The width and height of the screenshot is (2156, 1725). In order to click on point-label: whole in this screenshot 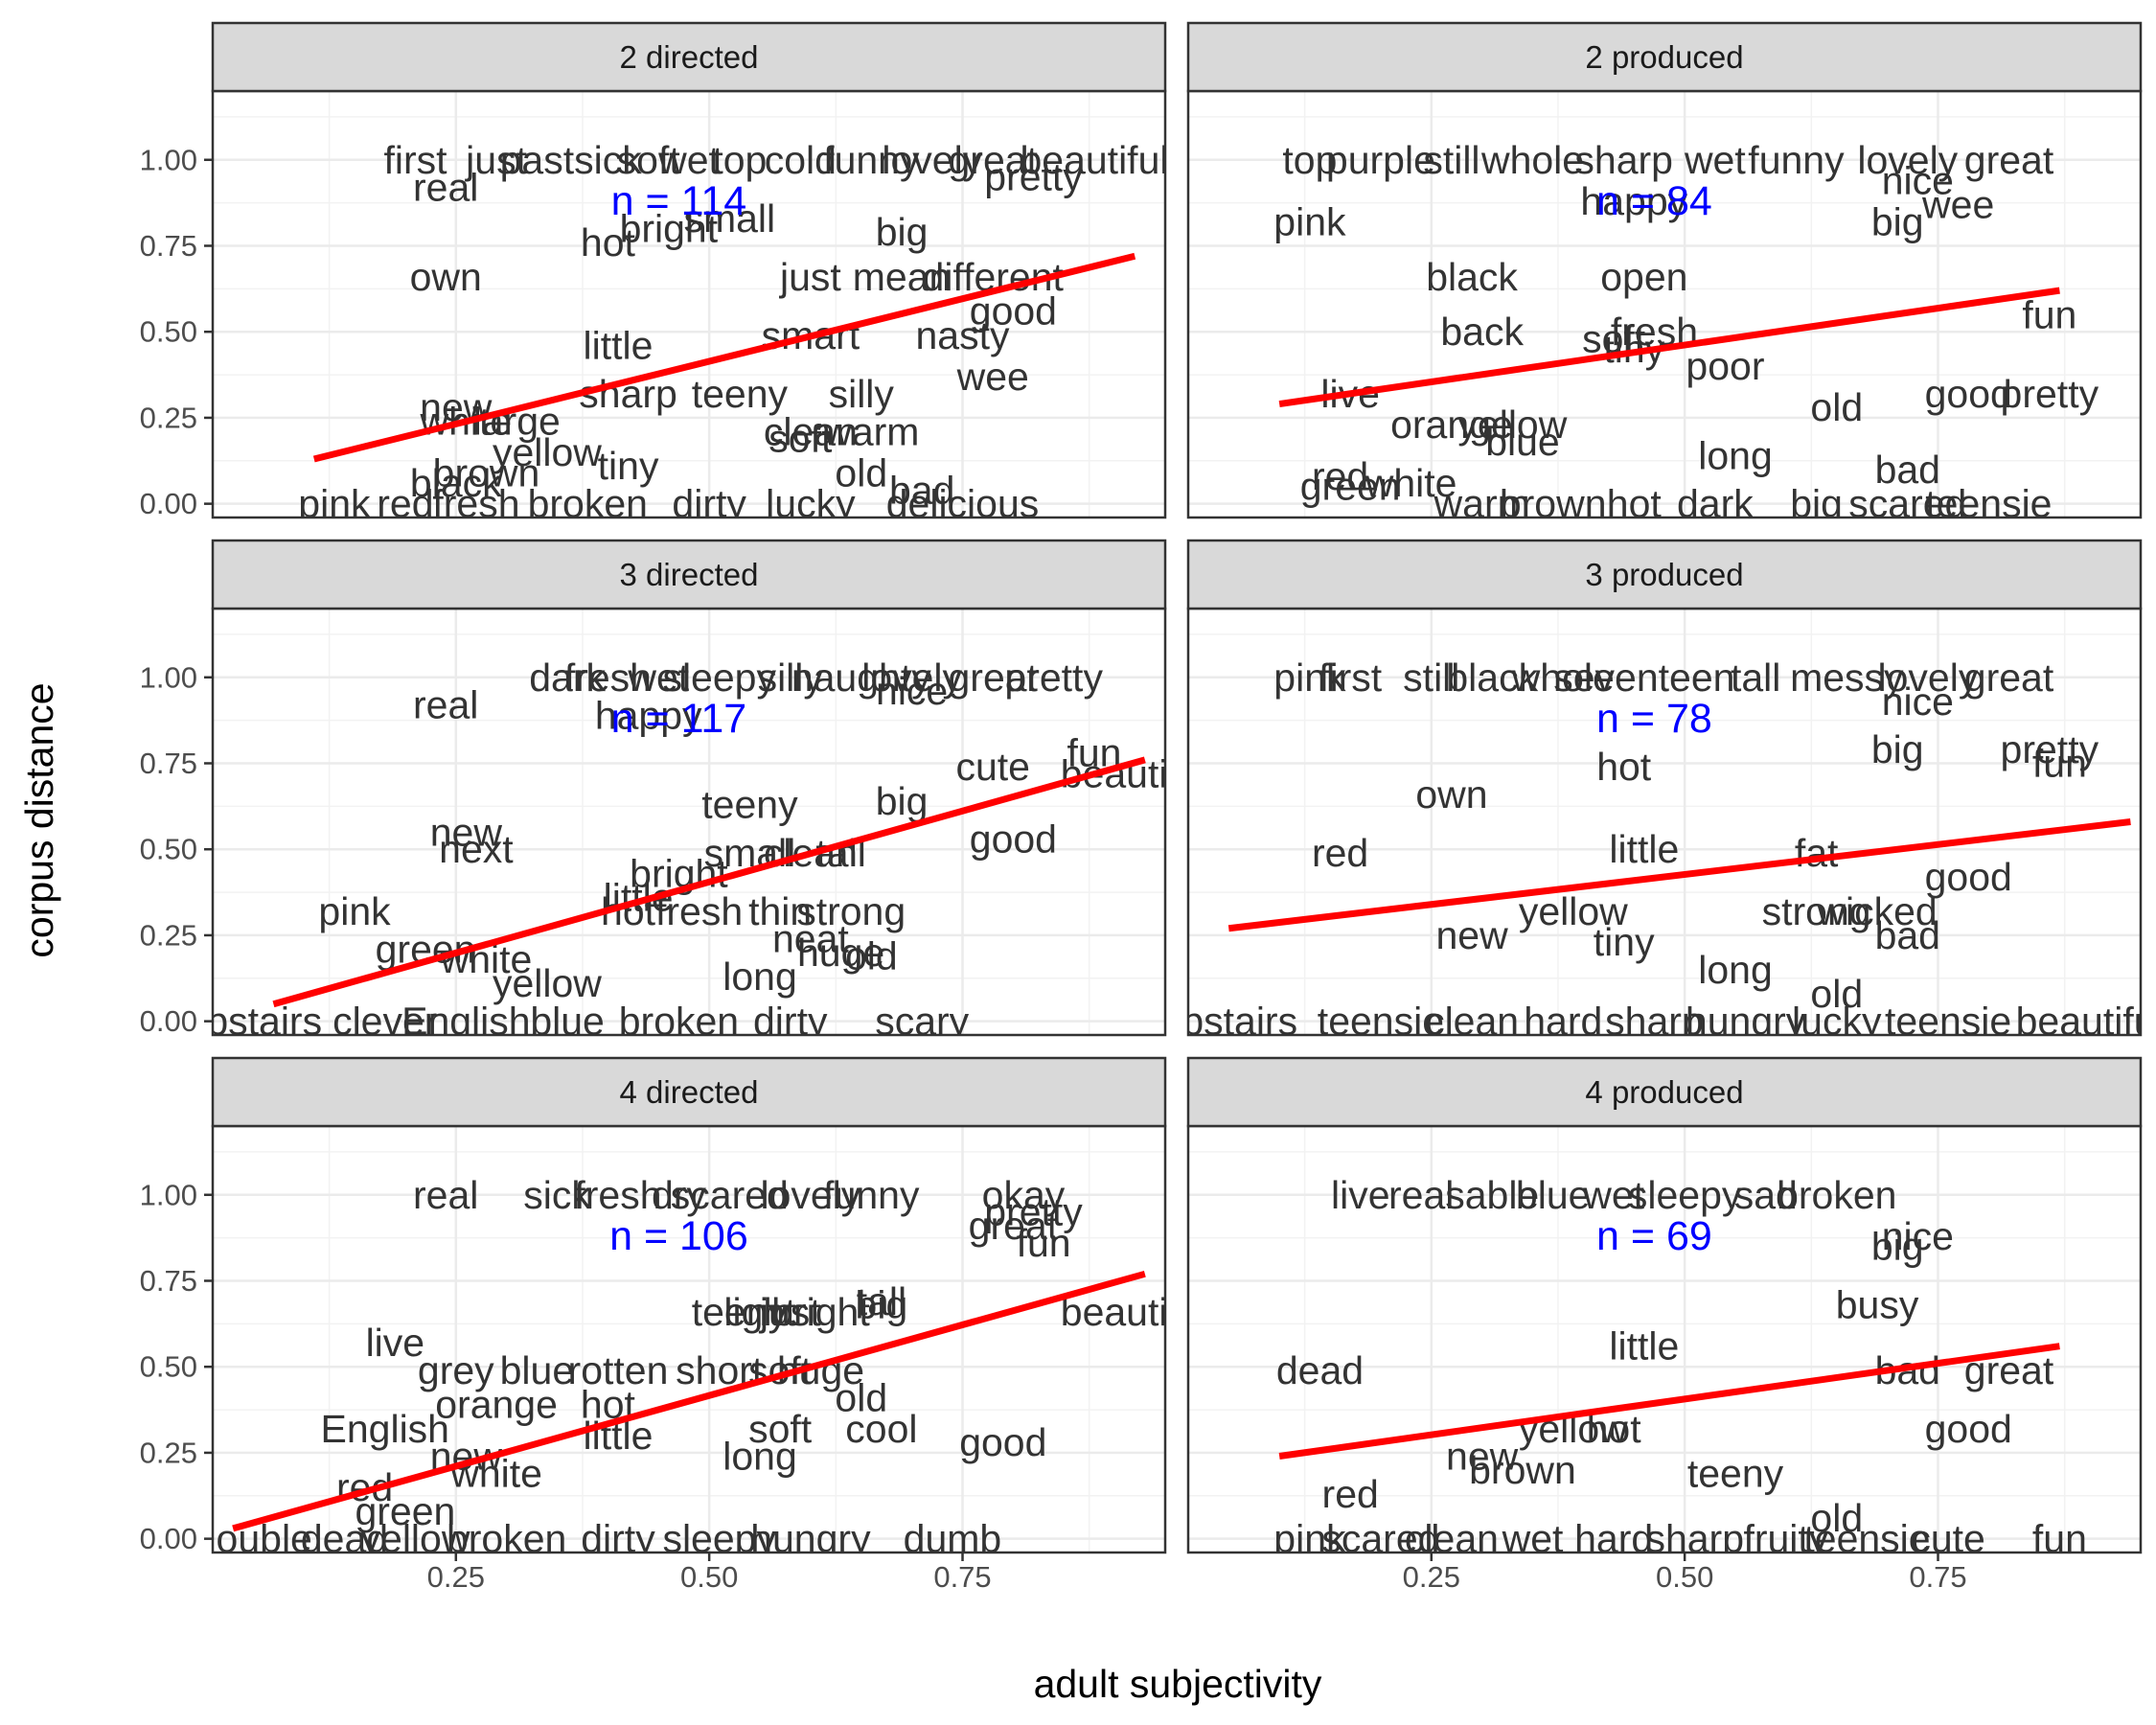, I will do `click(1563, 678)`.